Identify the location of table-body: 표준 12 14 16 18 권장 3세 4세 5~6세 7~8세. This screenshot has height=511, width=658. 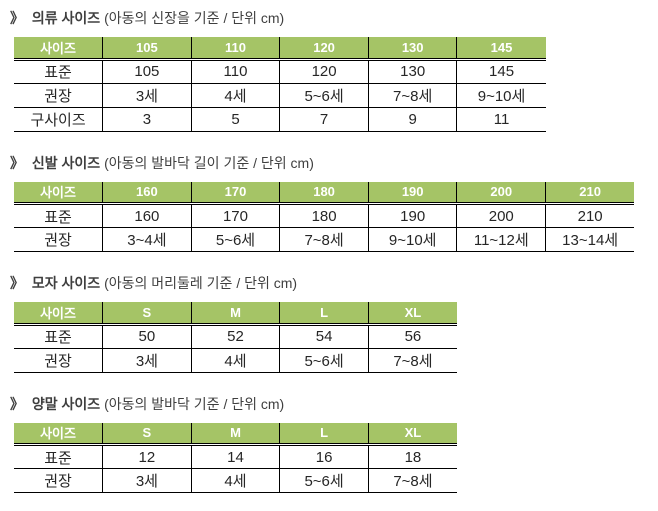
(235, 468).